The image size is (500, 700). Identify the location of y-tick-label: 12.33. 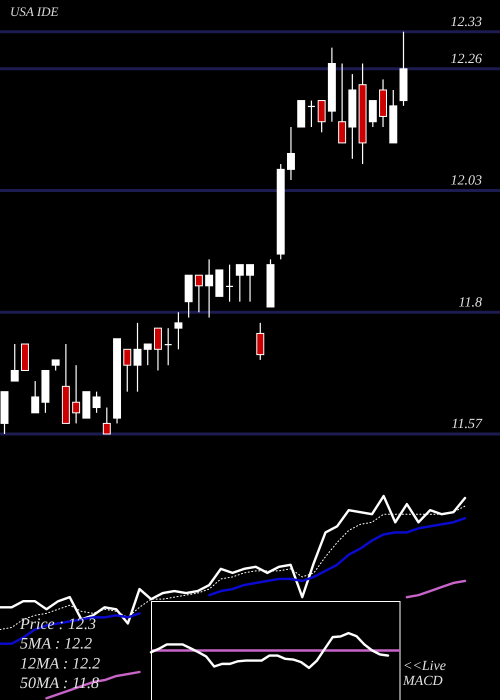
(466, 22).